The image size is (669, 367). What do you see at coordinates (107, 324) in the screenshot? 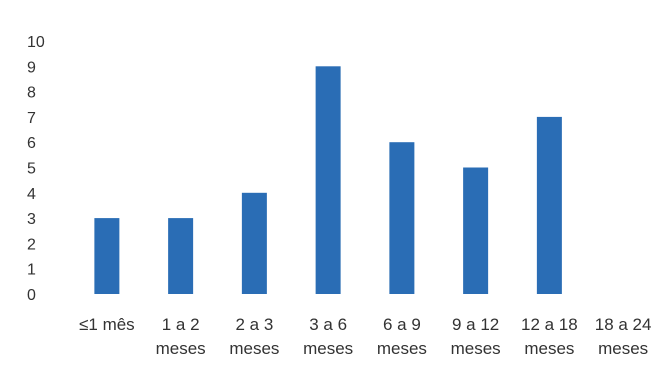
I see `x-tick-label: ≤1 mês` at bounding box center [107, 324].